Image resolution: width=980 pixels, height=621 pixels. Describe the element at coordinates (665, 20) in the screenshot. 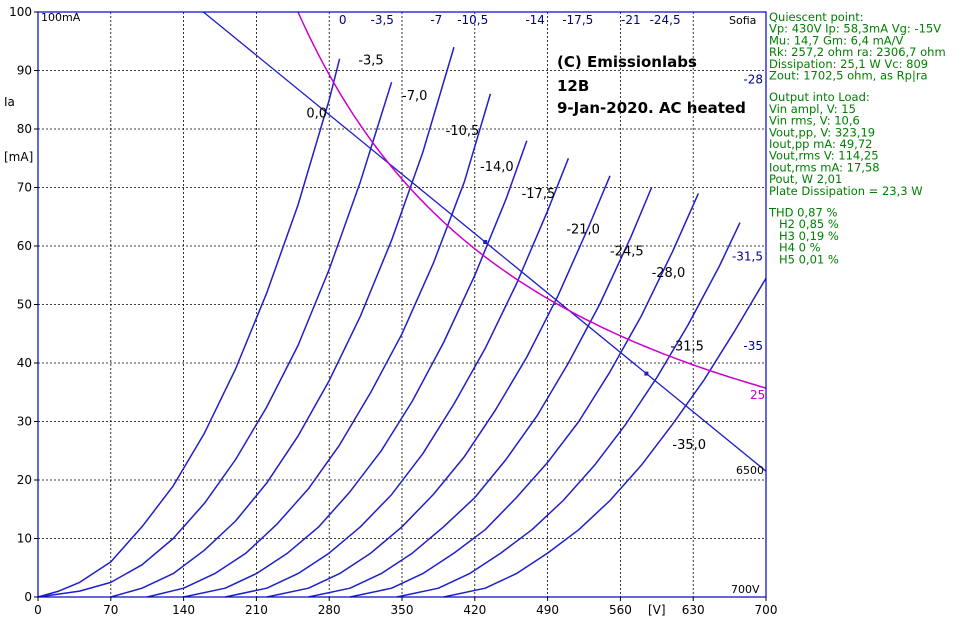

I see `curve-top-label: -24,5` at that location.